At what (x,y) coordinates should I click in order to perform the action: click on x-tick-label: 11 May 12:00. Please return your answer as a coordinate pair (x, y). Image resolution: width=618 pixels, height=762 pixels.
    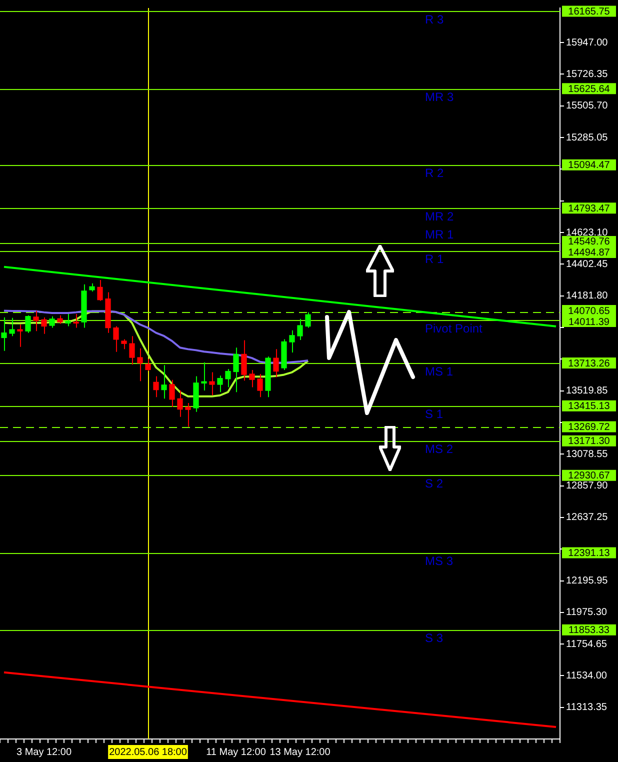
    Looking at the image, I should click on (236, 752).